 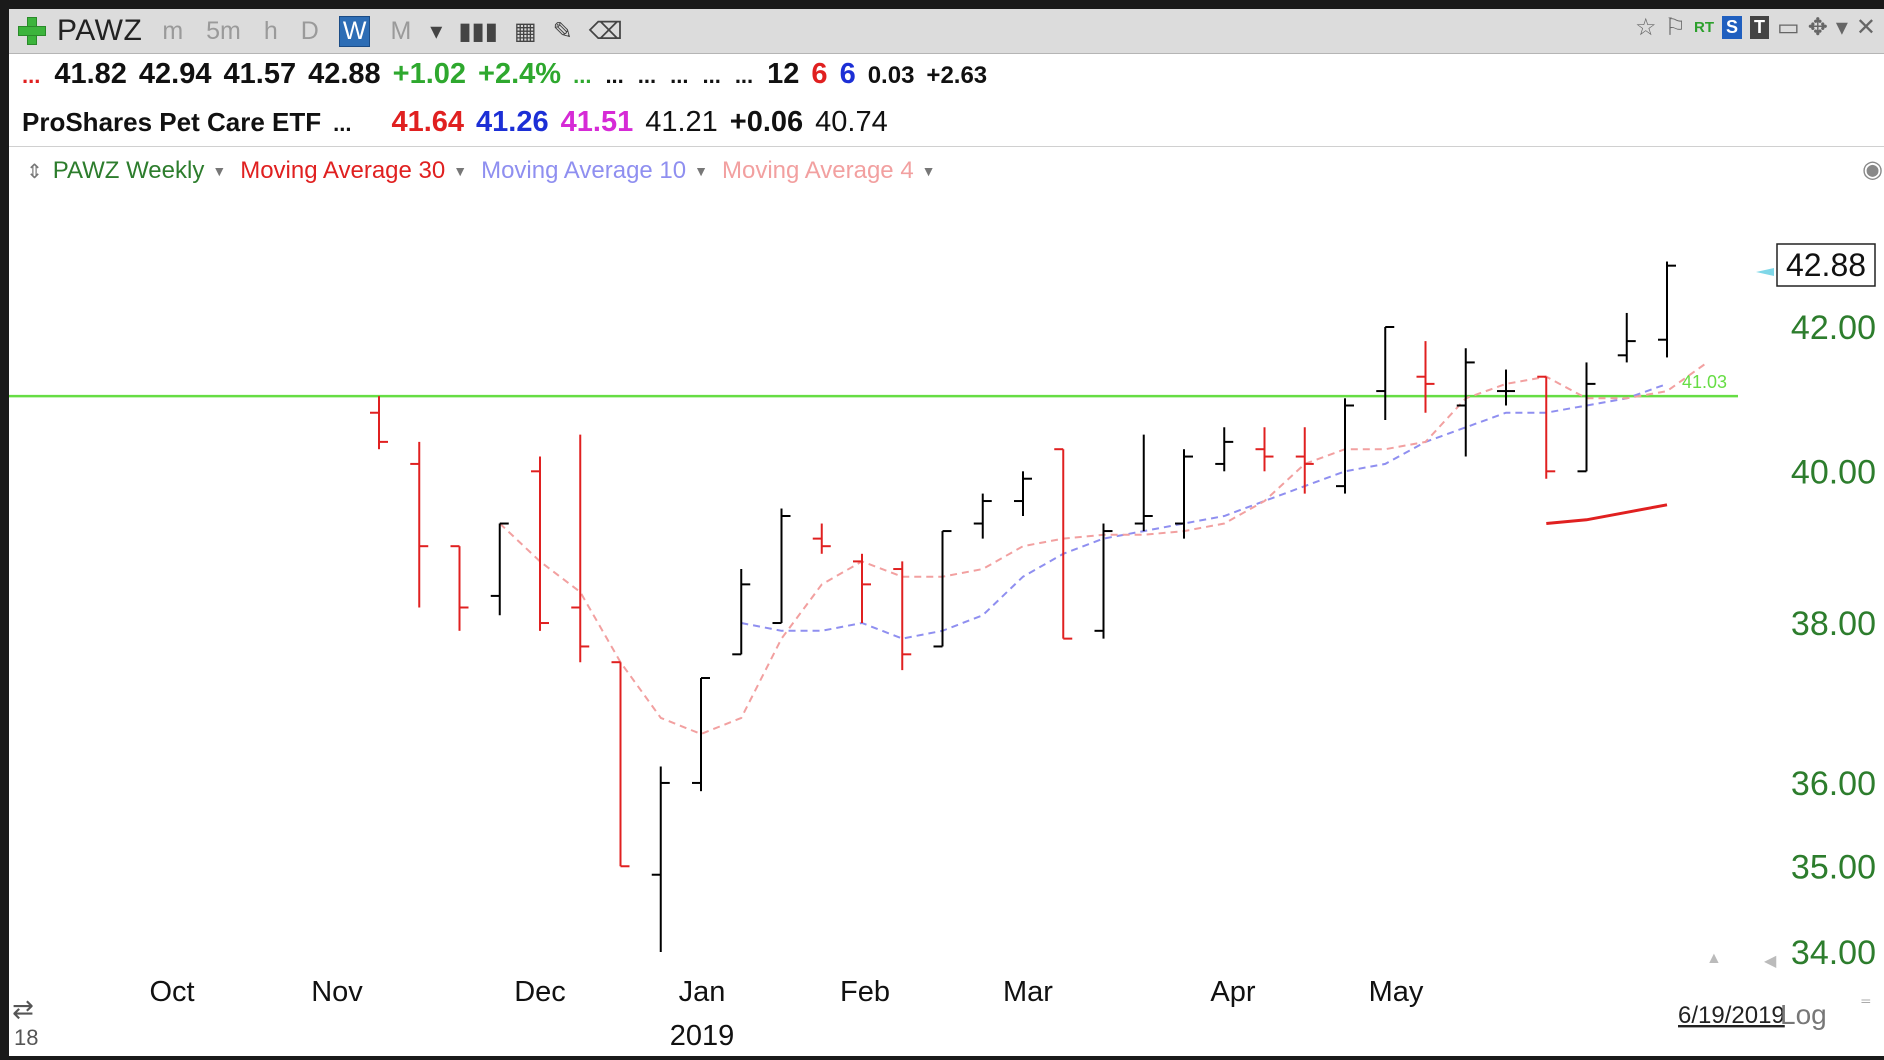 What do you see at coordinates (1232, 992) in the screenshot?
I see `x-axis-month-label: Apr` at bounding box center [1232, 992].